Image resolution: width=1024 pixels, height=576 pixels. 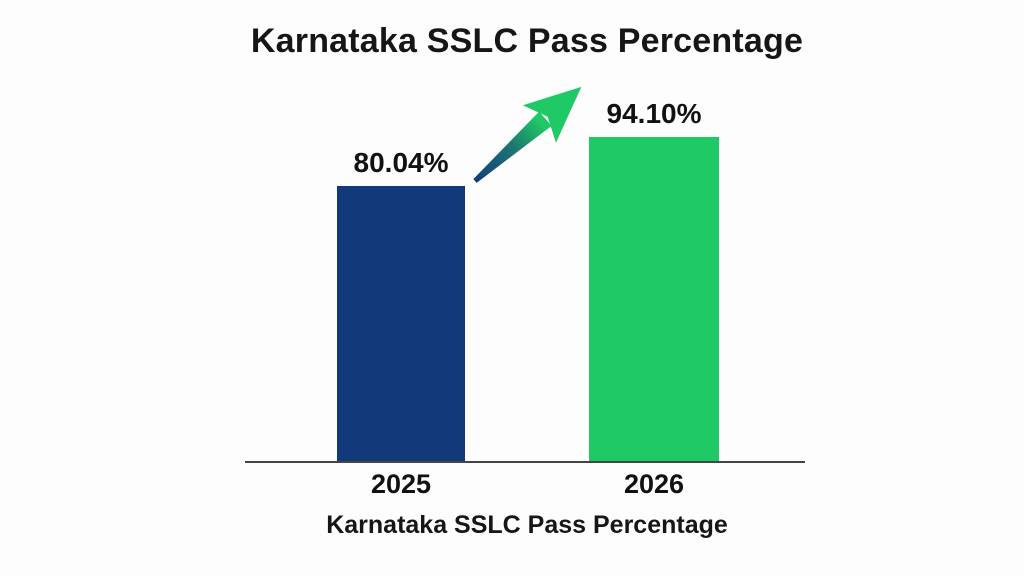 What do you see at coordinates (654, 299) in the screenshot?
I see `bar-2026` at bounding box center [654, 299].